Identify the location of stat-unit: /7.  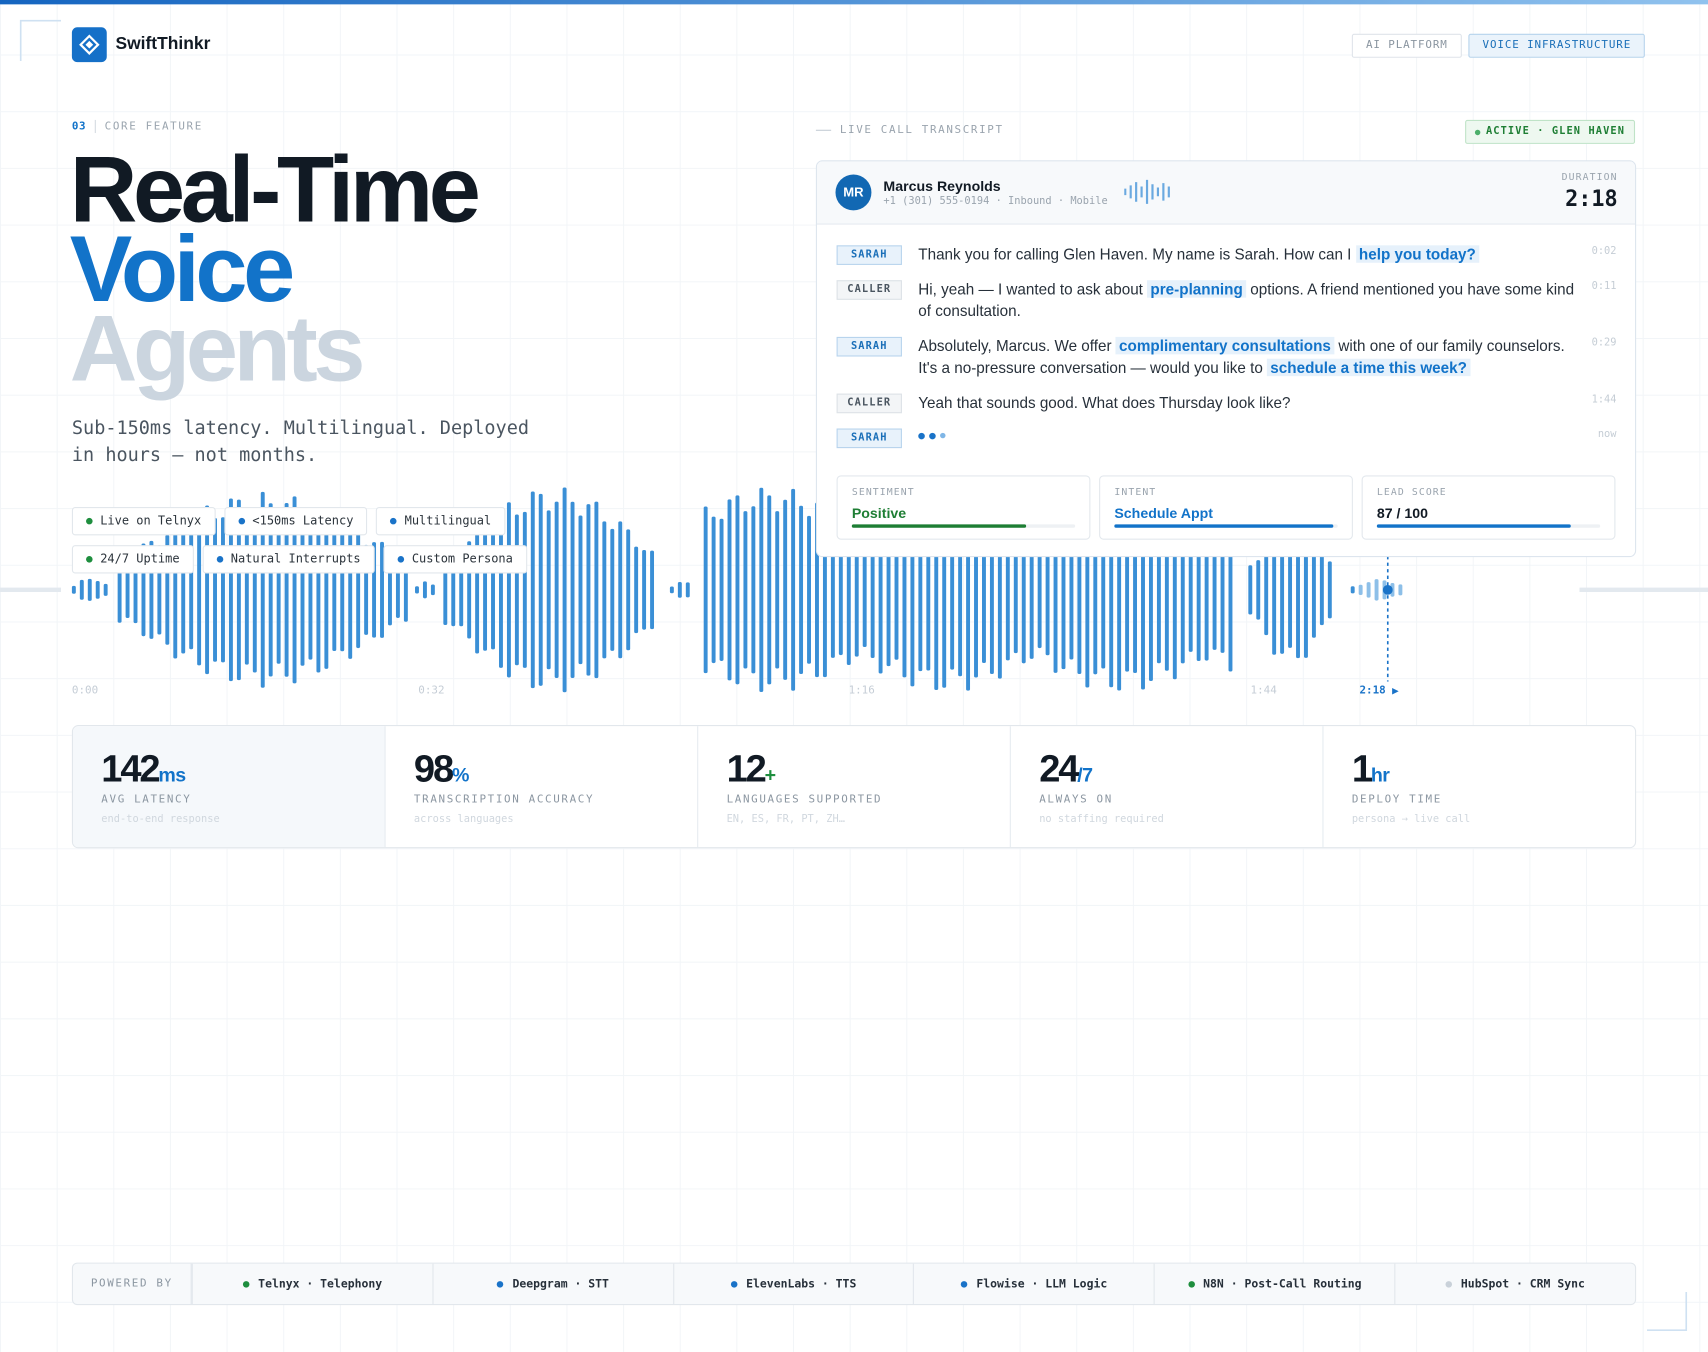
(1085, 775).